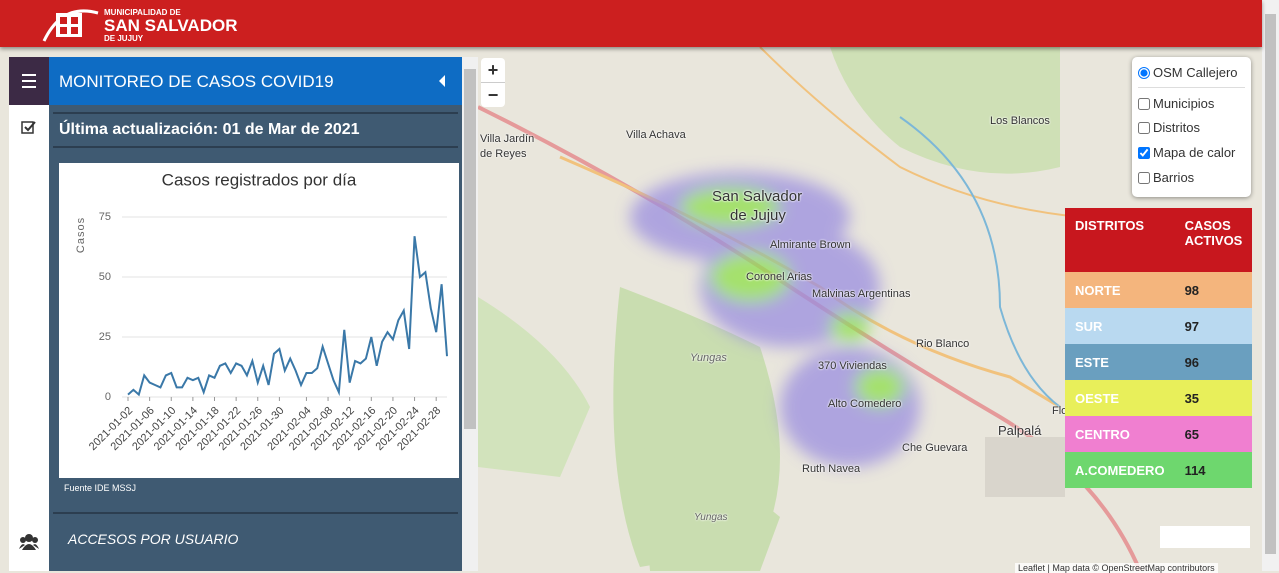 This screenshot has width=1279, height=573. Describe the element at coordinates (1098, 290) in the screenshot. I see `district-name: NORTE` at that location.